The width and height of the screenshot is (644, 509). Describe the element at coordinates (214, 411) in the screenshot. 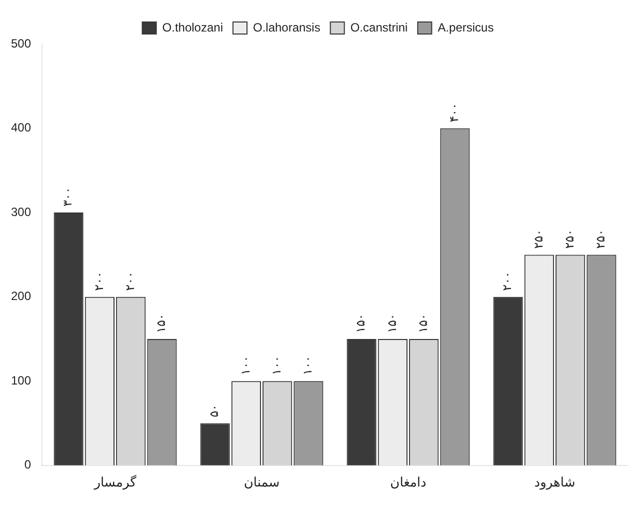

I see `data-label: ۵۰` at that location.